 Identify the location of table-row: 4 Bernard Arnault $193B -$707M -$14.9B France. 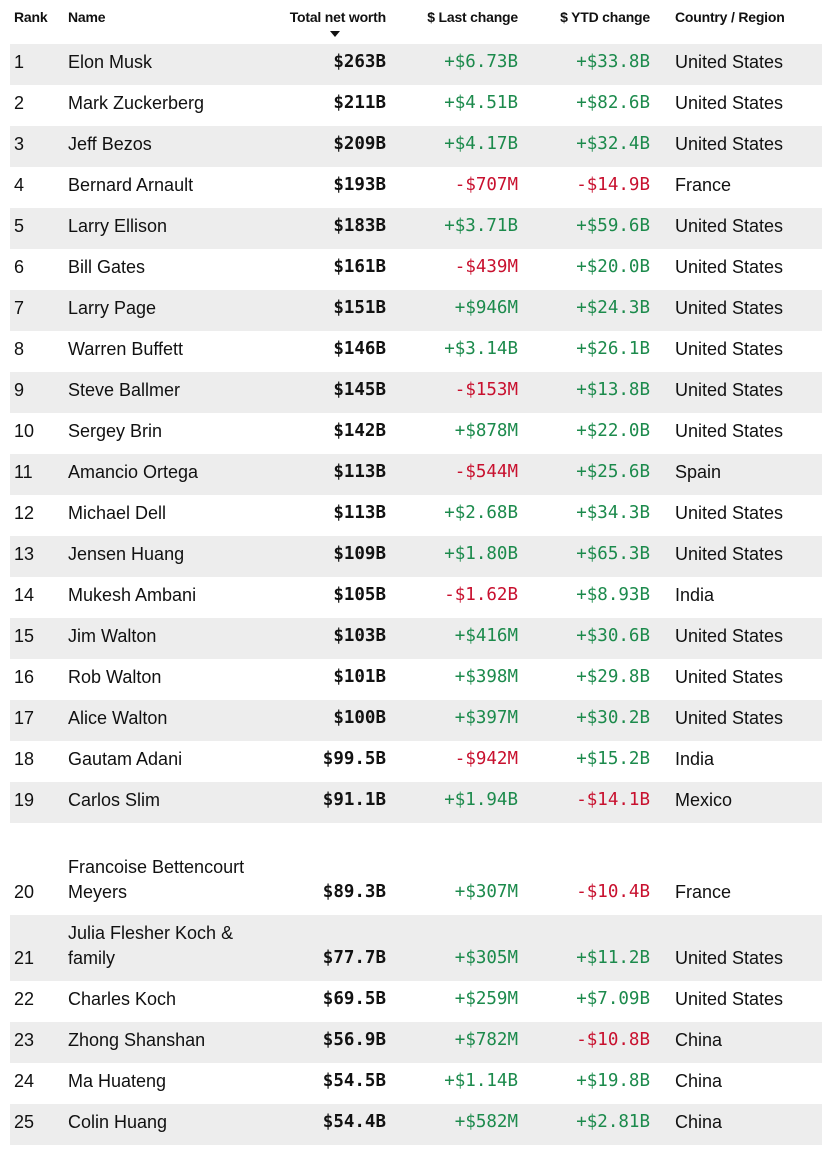
(416, 187).